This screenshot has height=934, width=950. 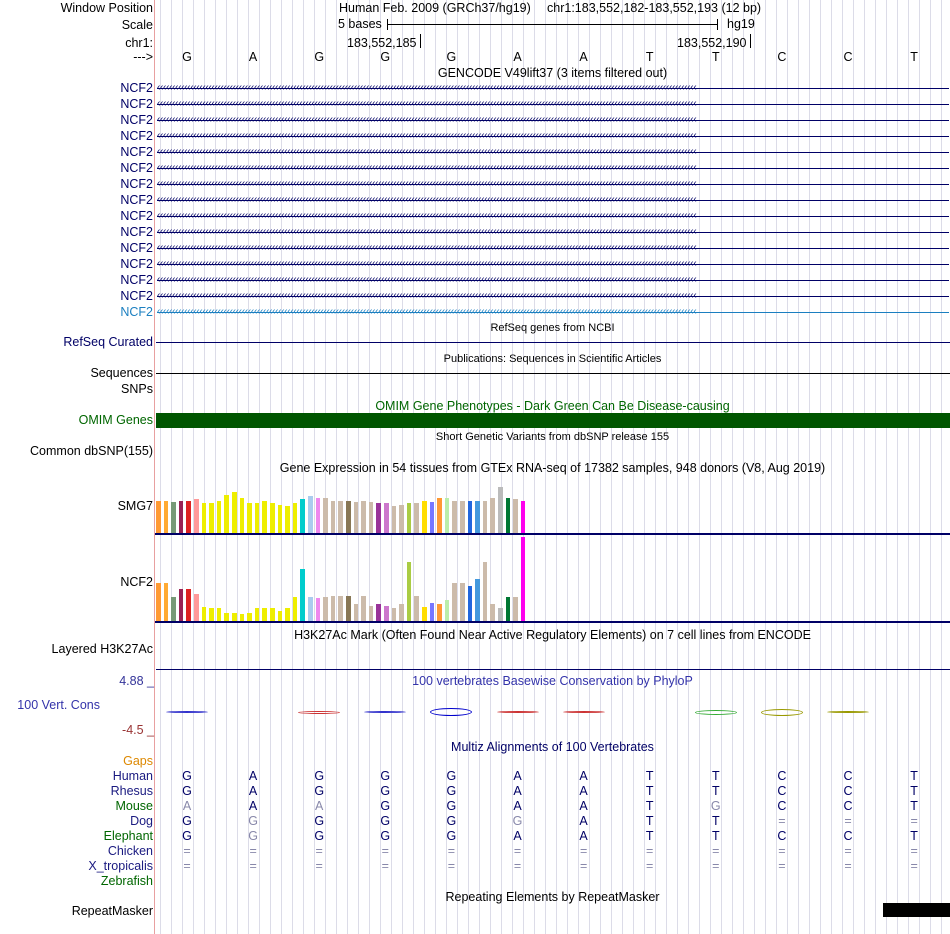 I want to click on snps-label: SNPs, so click(x=137, y=389).